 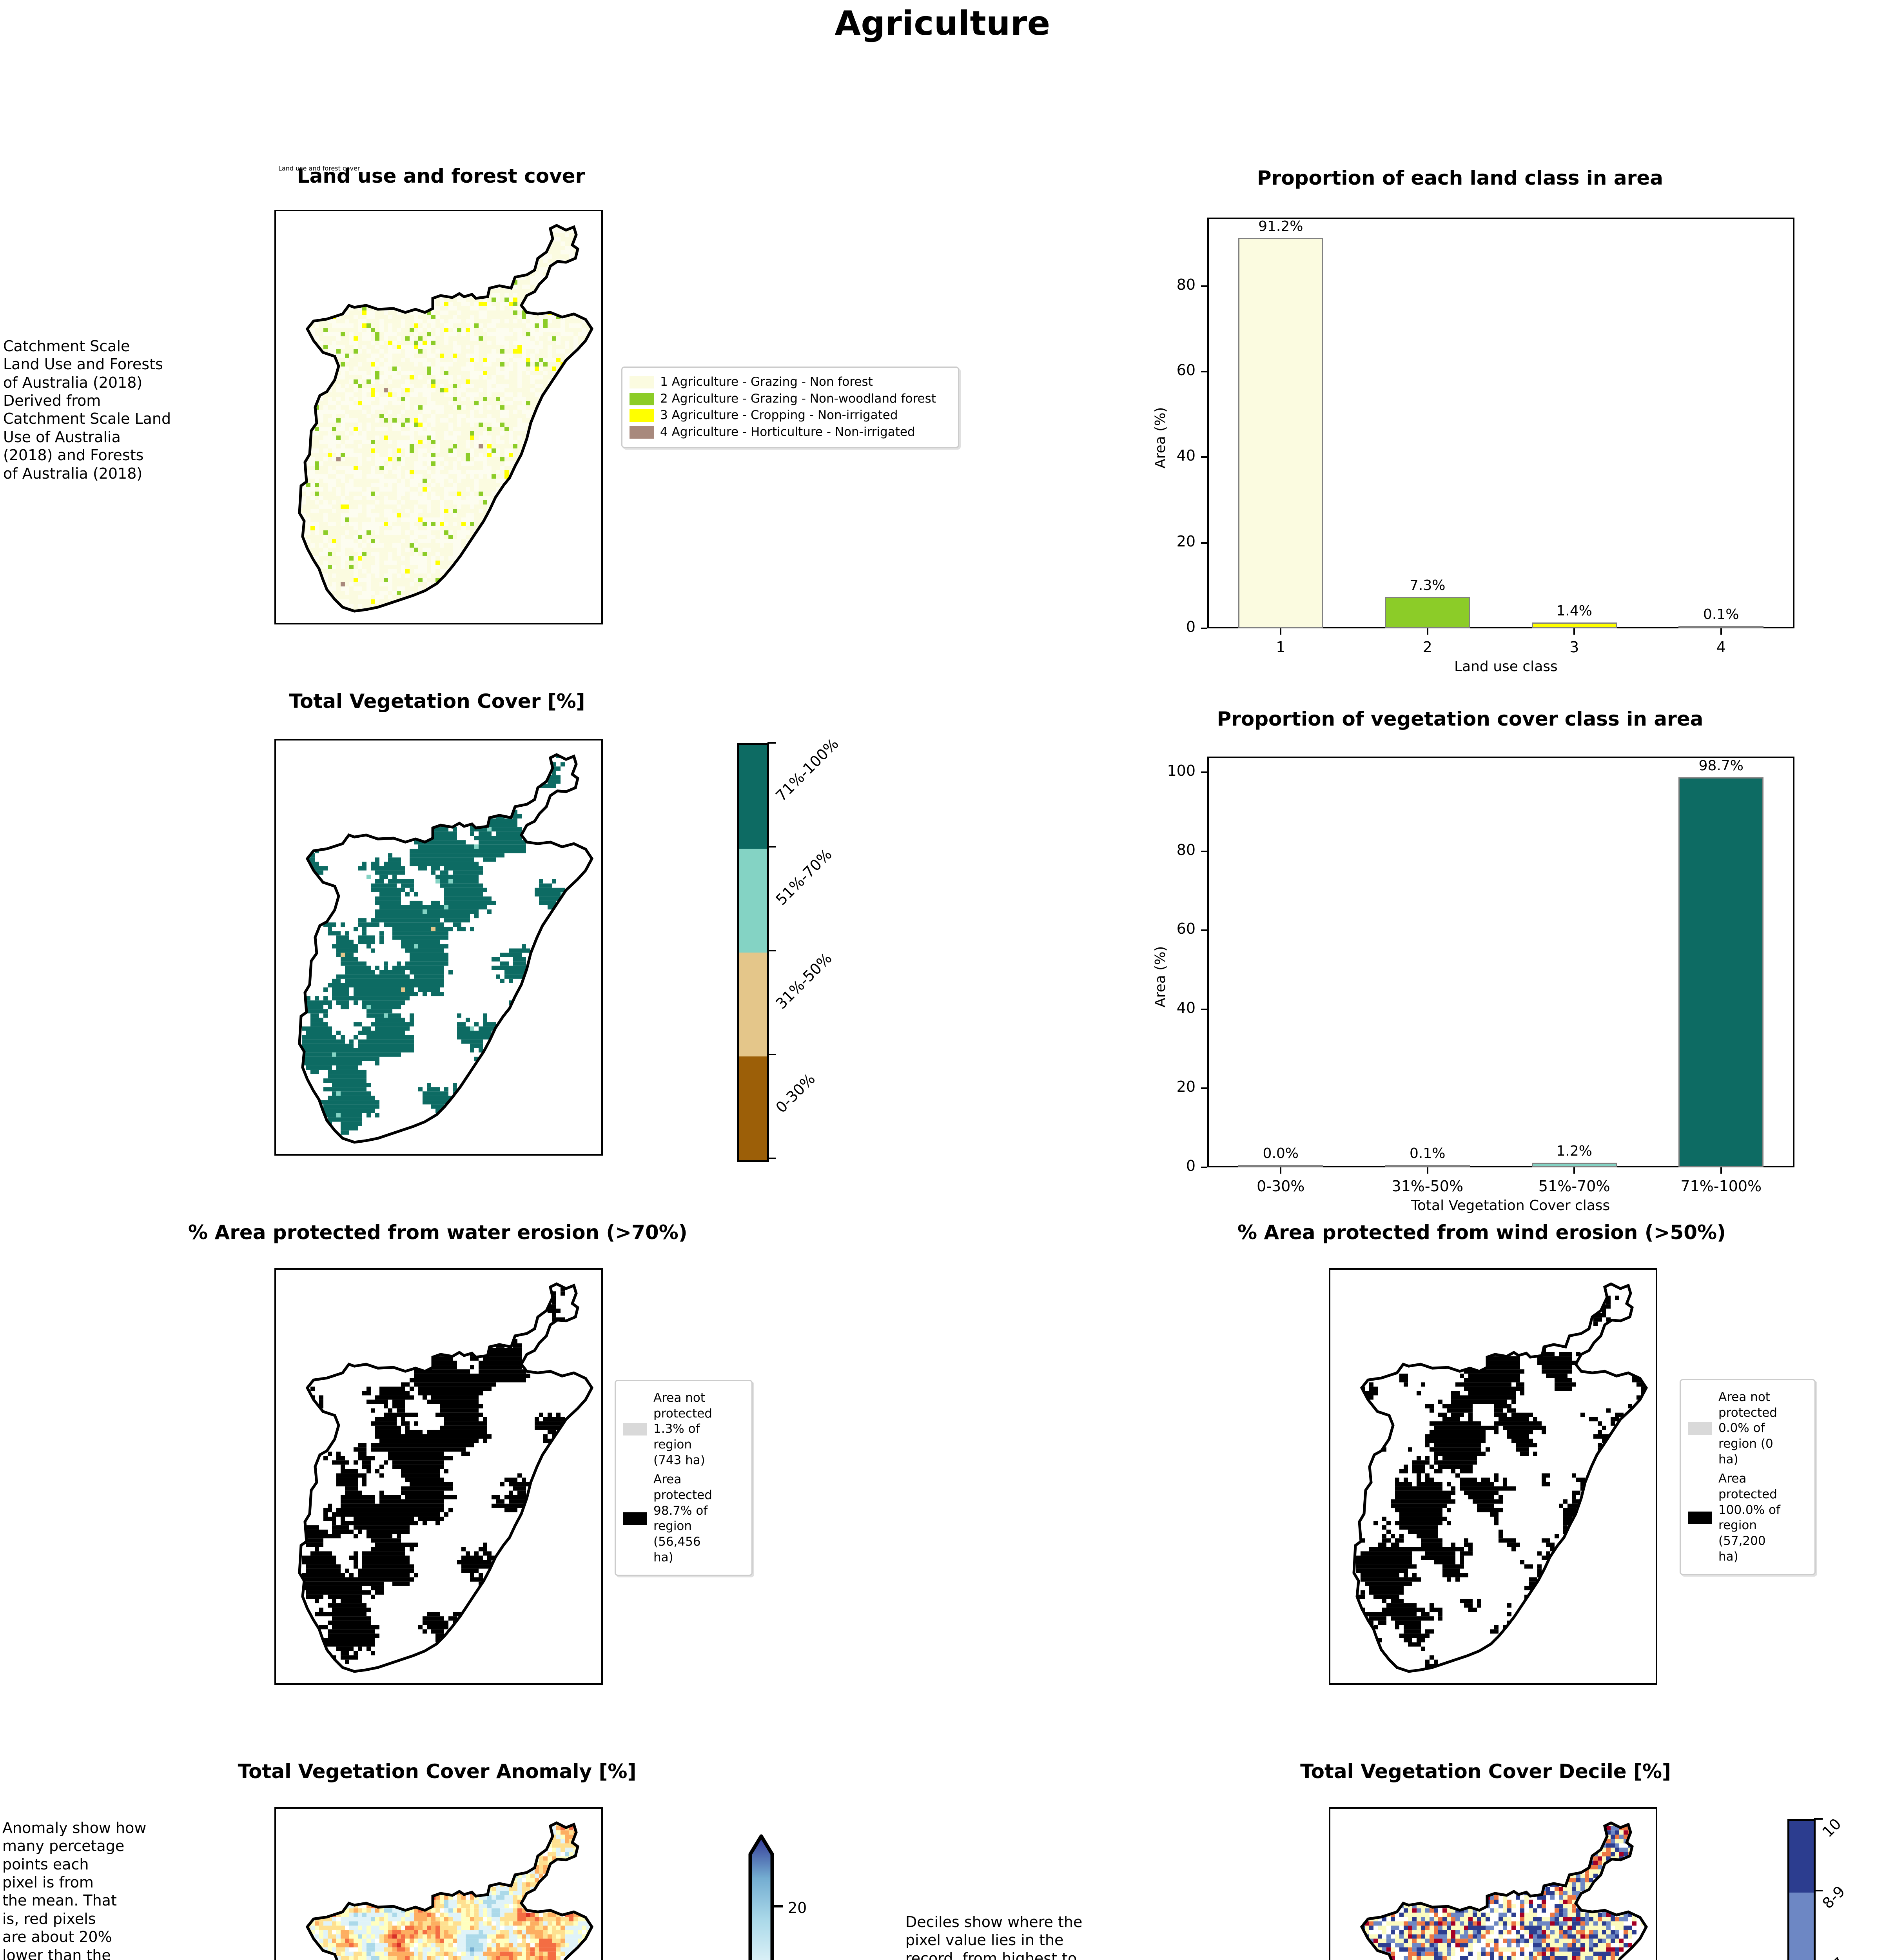 What do you see at coordinates (789, 948) in the screenshot?
I see `veg-cover-colorbar: 71%-100% 51%-70% 31%-50% 0-30%` at bounding box center [789, 948].